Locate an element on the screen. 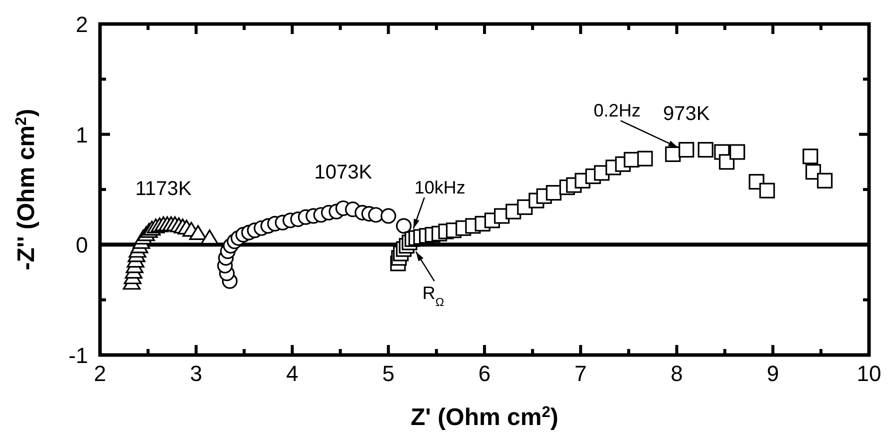 Image resolution: width=892 pixels, height=443 pixels. x-tick-label: 9 is located at coordinates (772, 373).